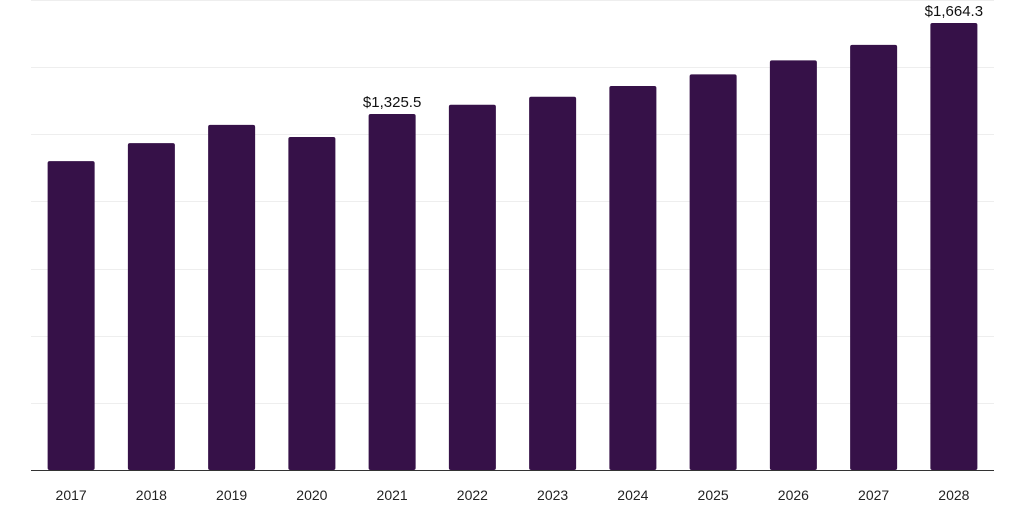  Describe the element at coordinates (793, 495) in the screenshot. I see `x-tick-label-2026: 2026` at that location.